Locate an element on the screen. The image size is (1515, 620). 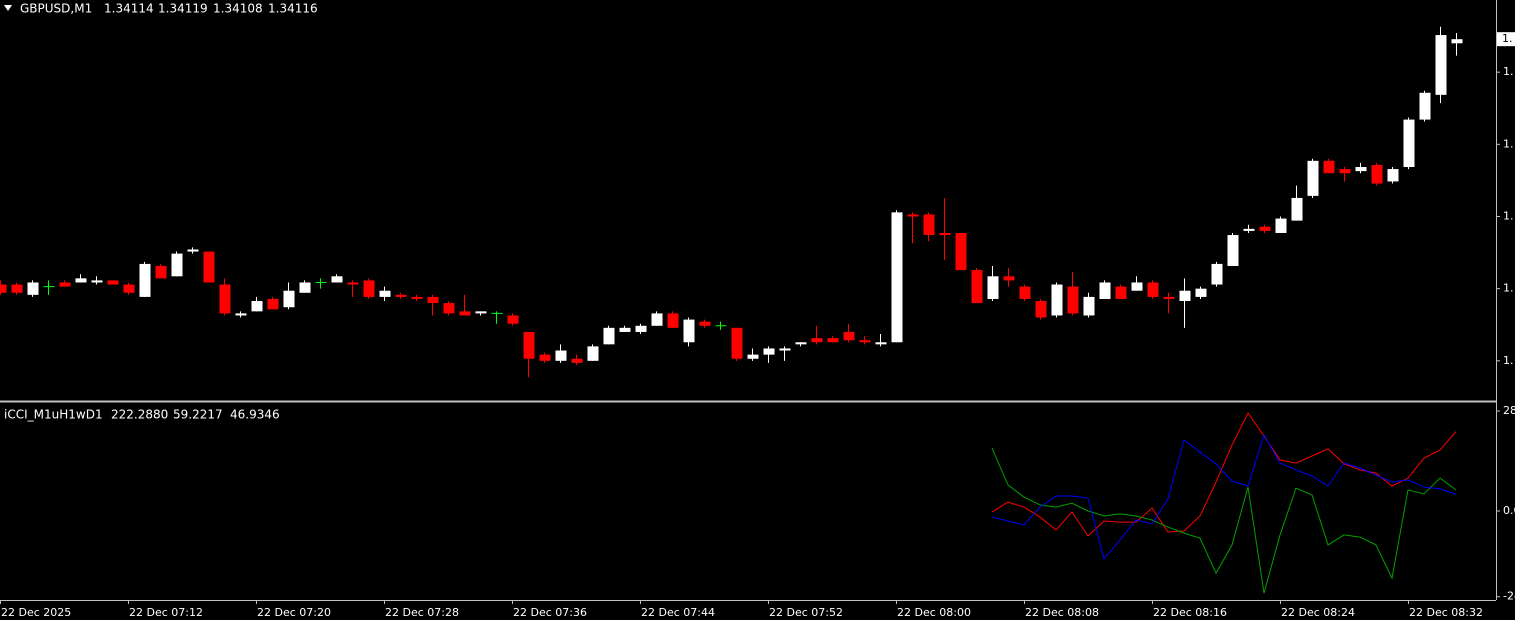
indicator-value: 46.9346 is located at coordinates (255, 415).